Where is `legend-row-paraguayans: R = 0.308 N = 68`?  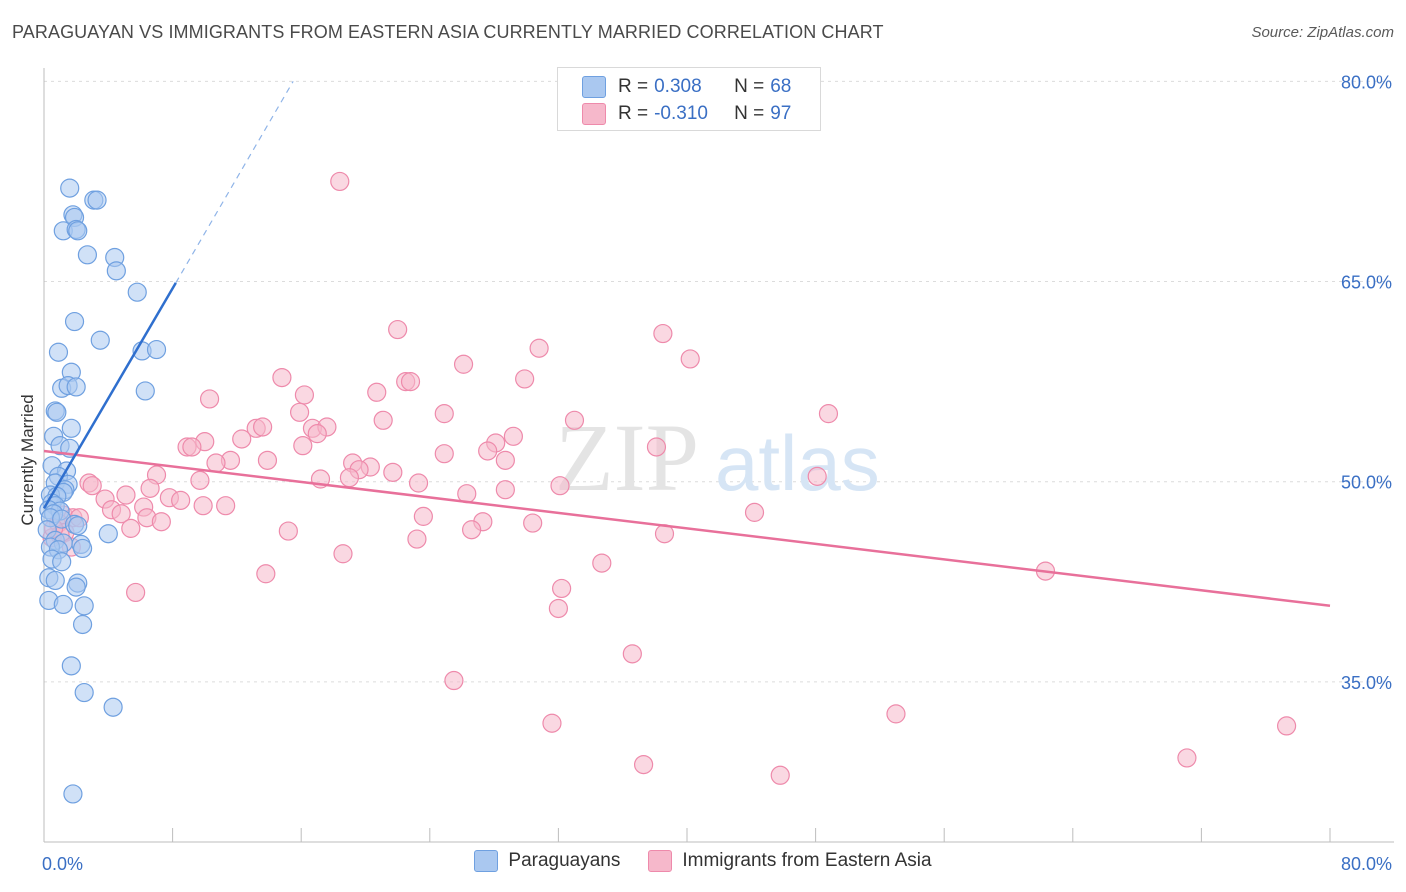
legend-row-paraguayans: R = 0.308 N = 68 is located at coordinates (686, 87).